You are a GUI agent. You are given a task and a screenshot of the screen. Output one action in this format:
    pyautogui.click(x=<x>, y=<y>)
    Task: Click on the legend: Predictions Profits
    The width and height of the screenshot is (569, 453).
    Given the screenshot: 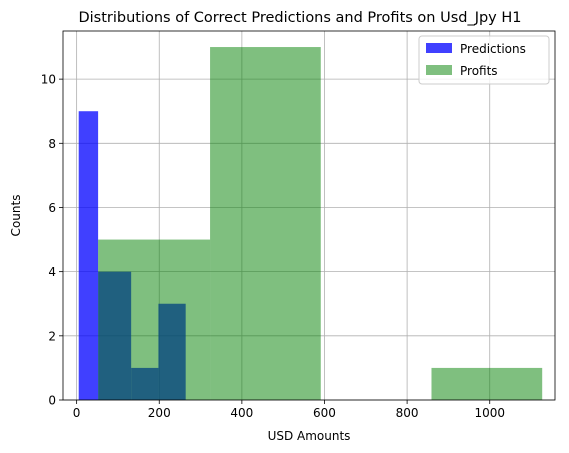 What is the action you would take?
    pyautogui.click(x=484, y=60)
    